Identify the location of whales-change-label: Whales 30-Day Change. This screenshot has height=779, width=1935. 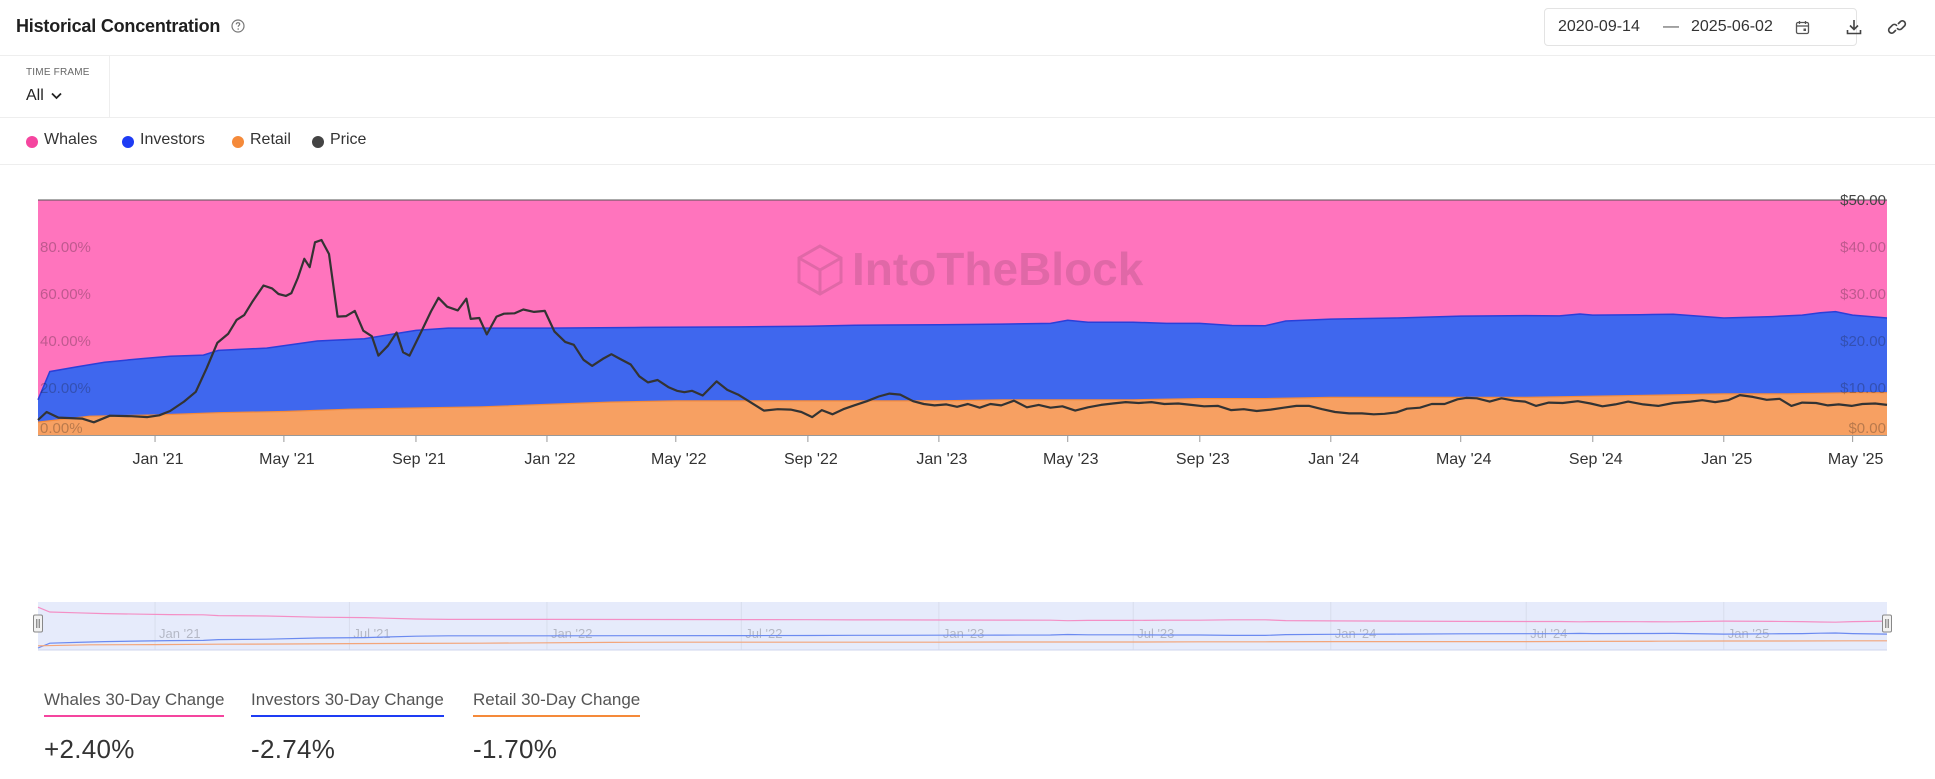
(134, 703).